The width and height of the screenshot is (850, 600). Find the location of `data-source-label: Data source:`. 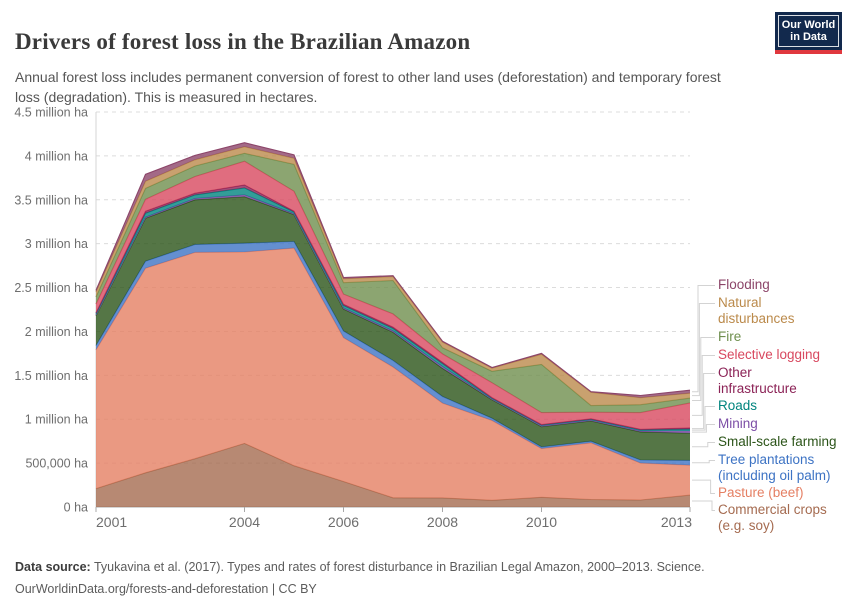

data-source-label: Data source: is located at coordinates (53, 566).